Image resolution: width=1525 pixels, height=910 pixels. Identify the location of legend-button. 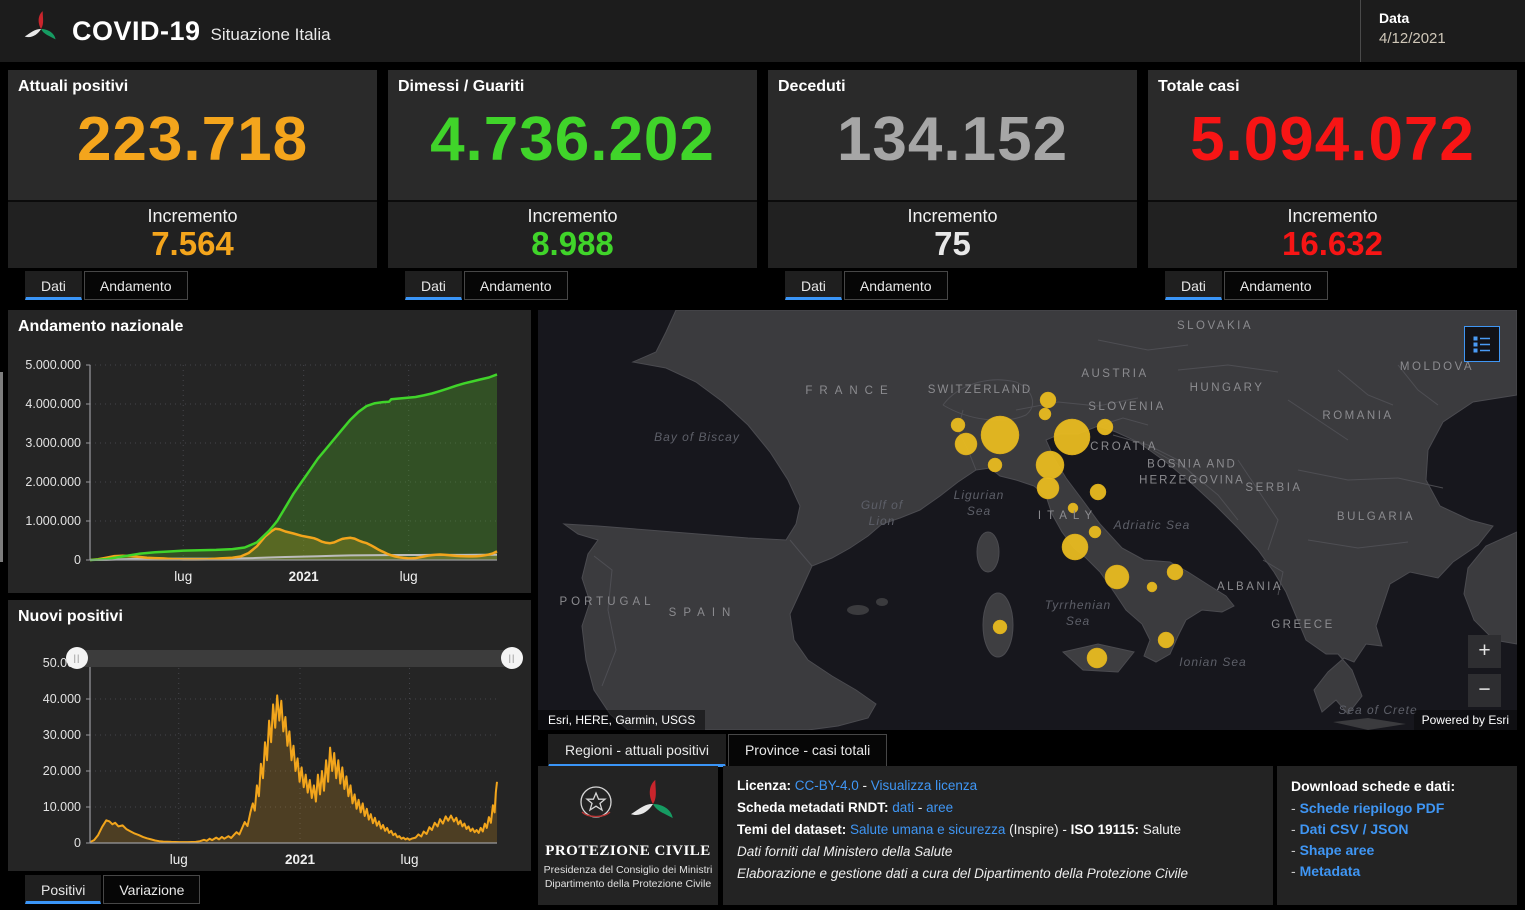
(1482, 344).